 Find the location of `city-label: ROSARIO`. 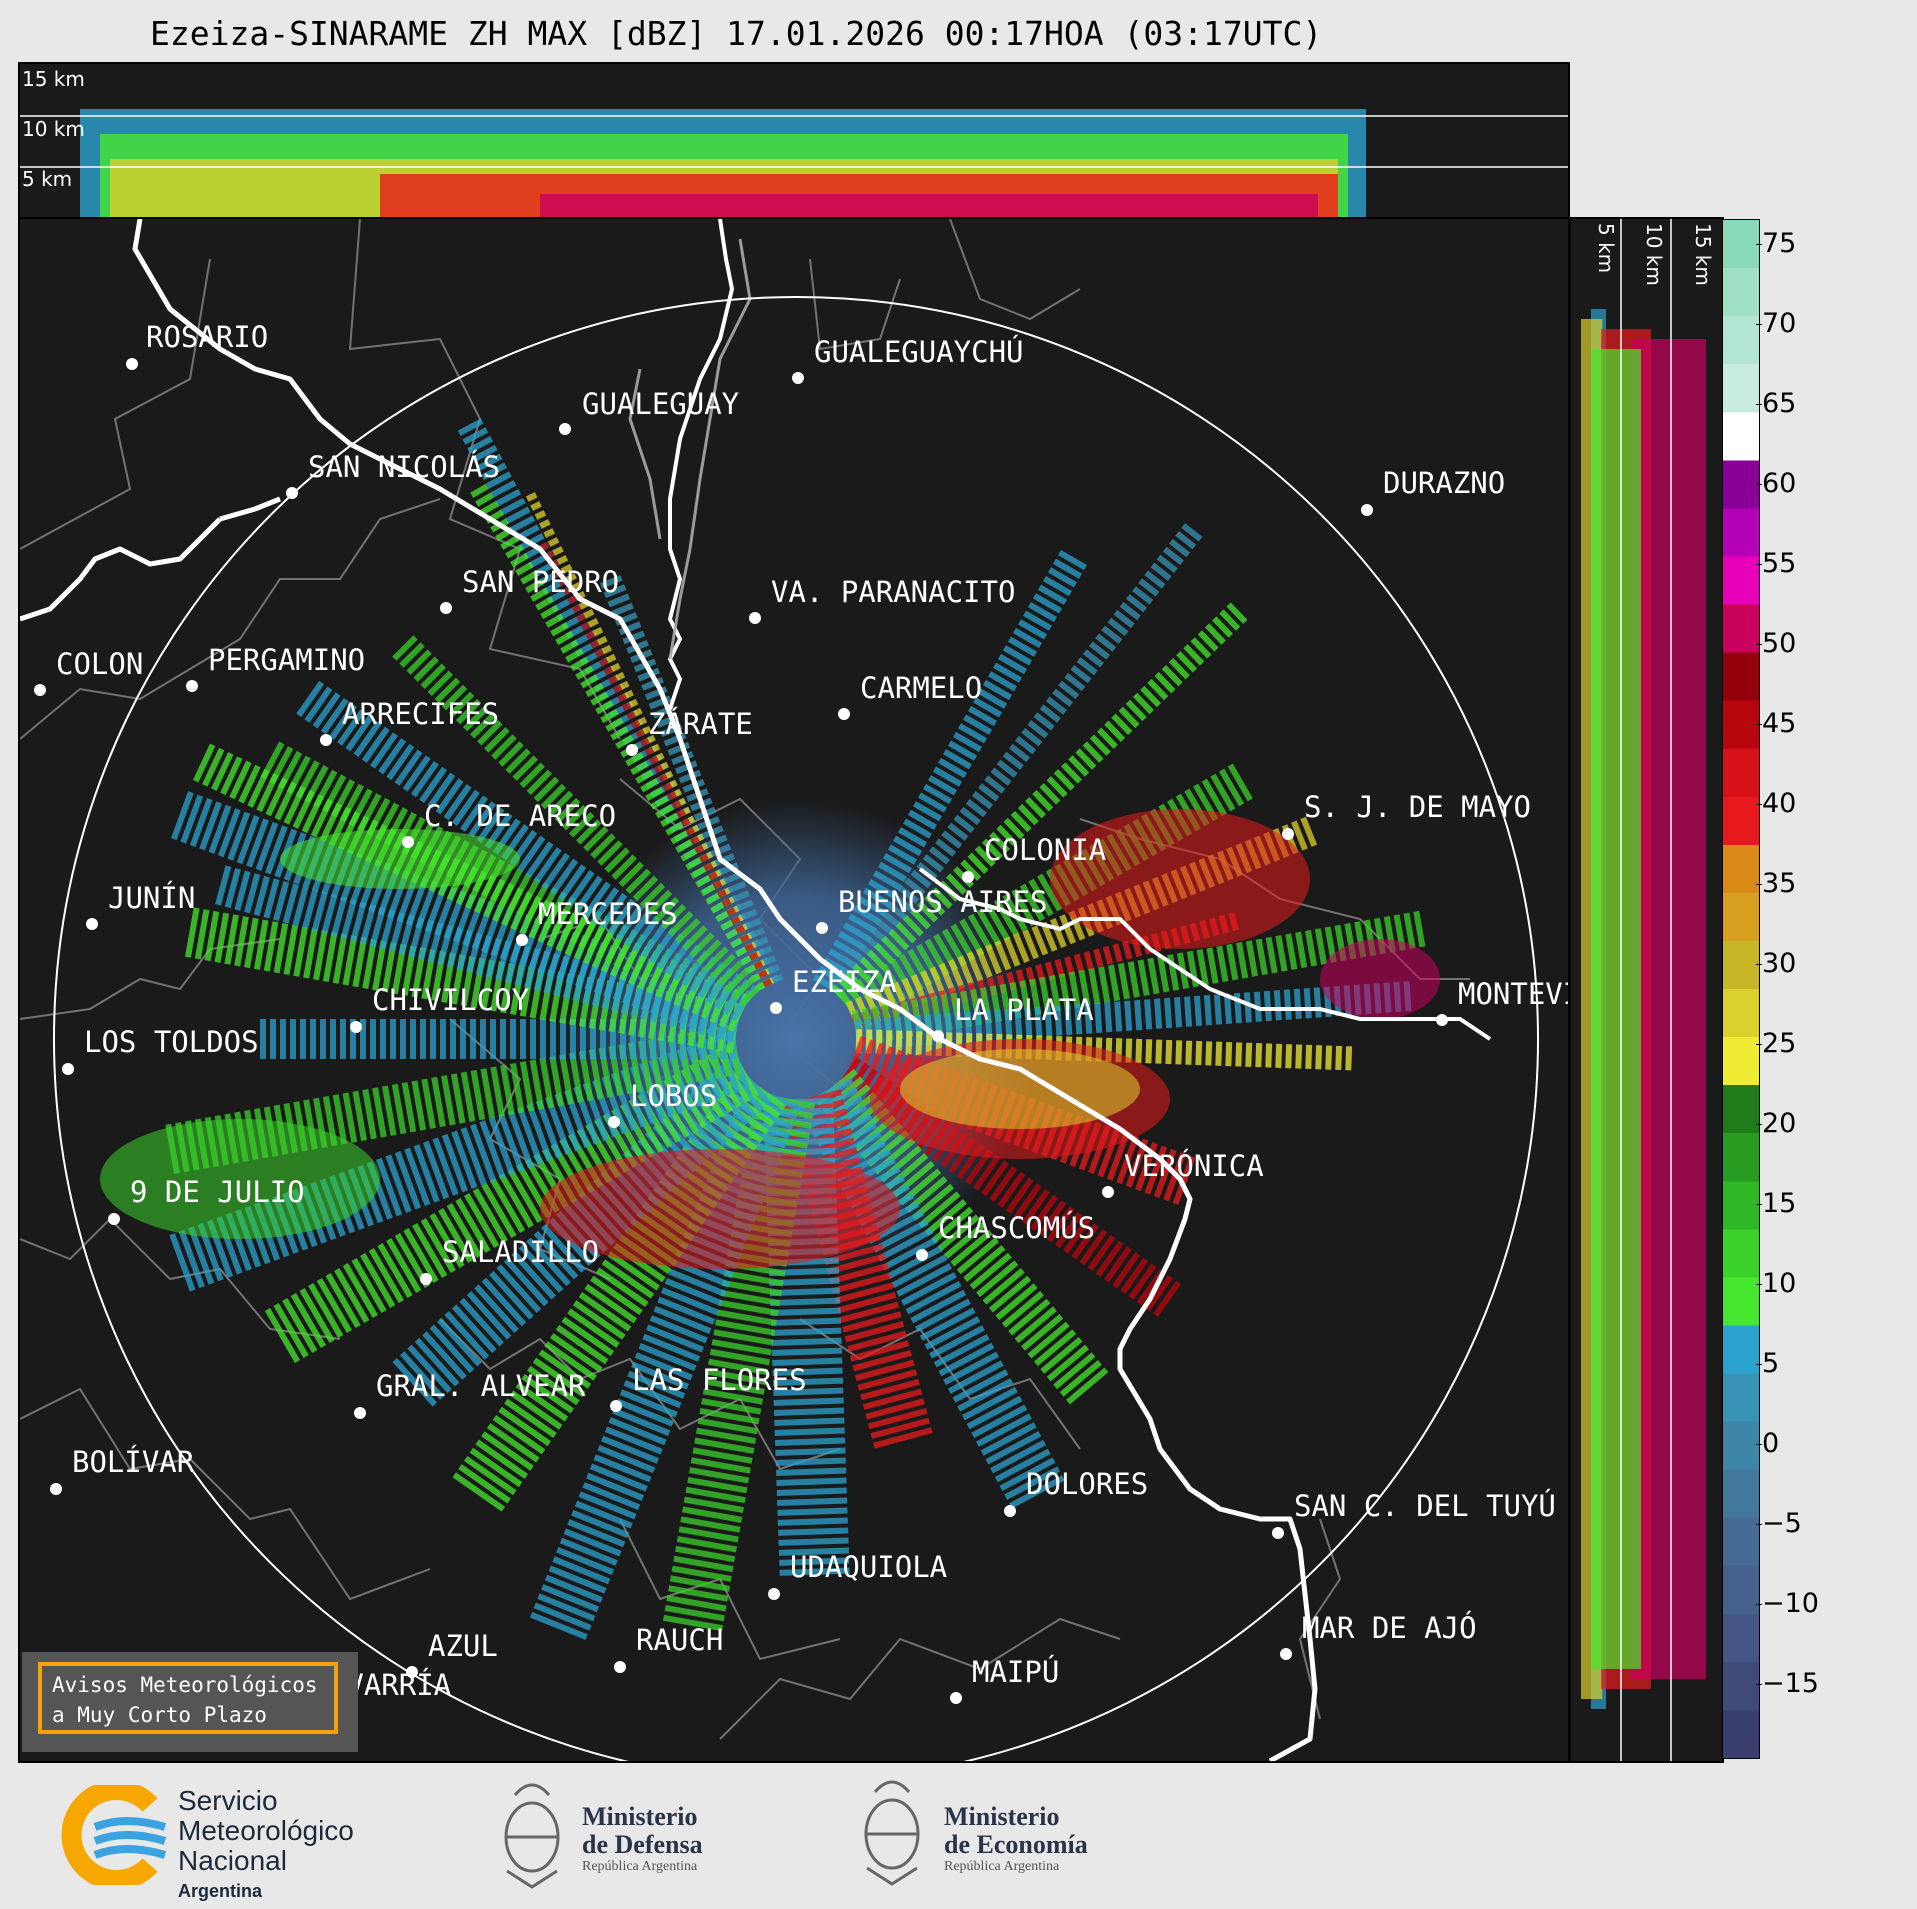

city-label: ROSARIO is located at coordinates (207, 337).